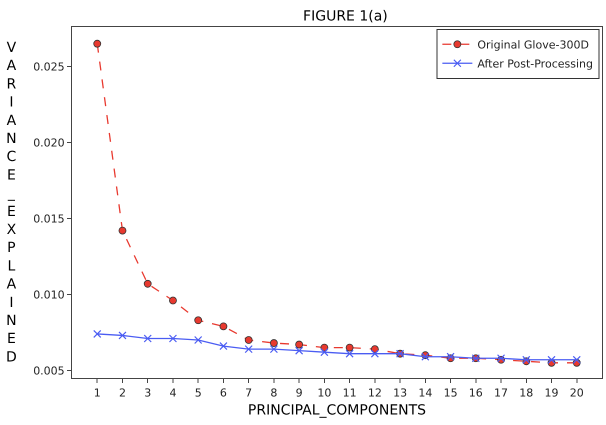  What do you see at coordinates (535, 64) in the screenshot?
I see `legend-label: After Post-Processing` at bounding box center [535, 64].